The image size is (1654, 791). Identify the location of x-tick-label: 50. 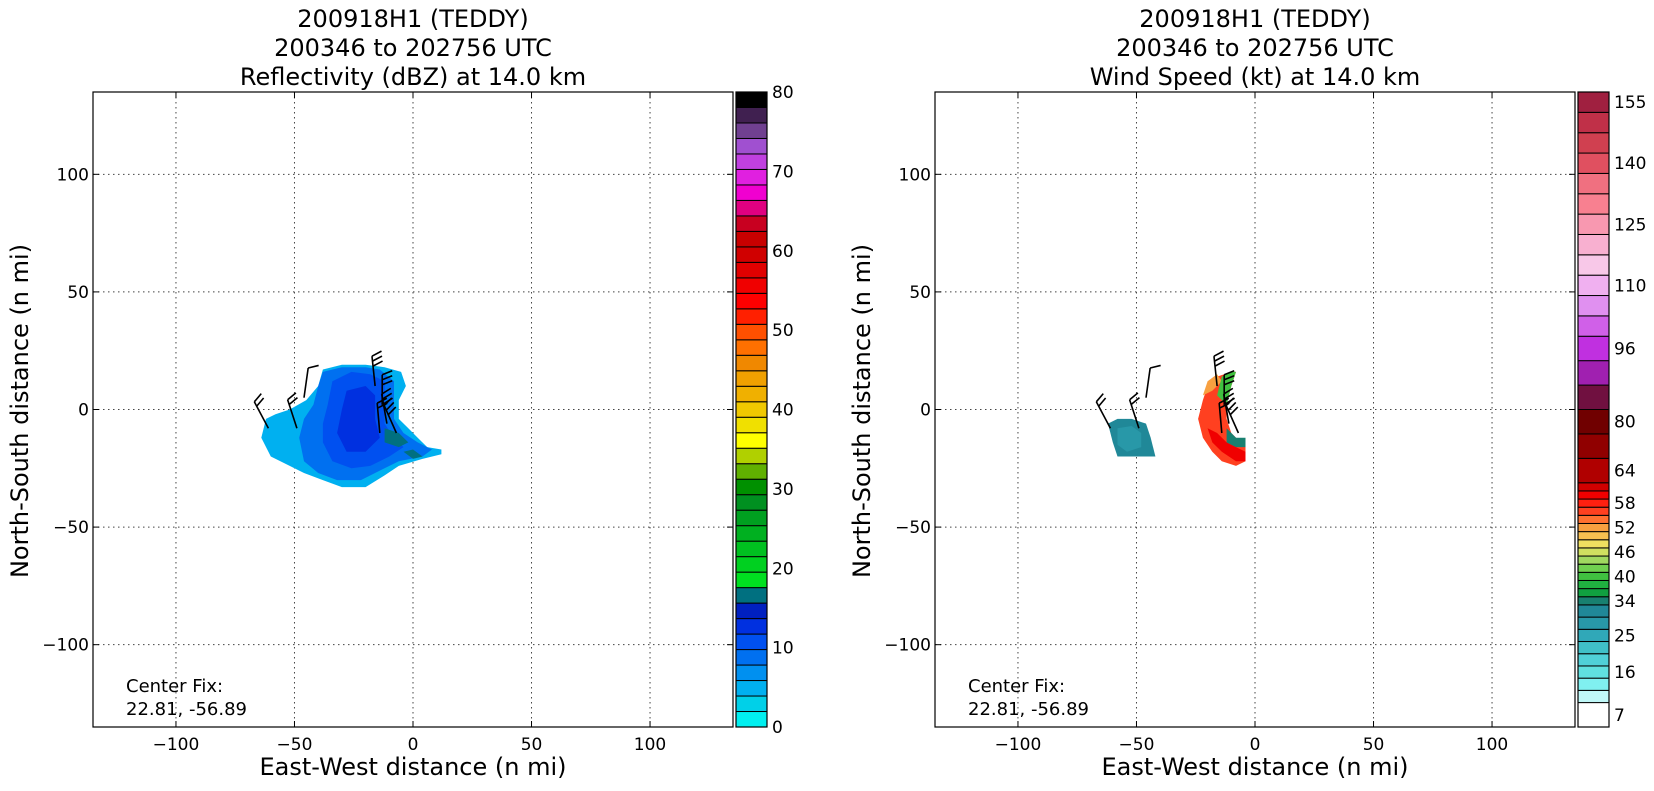
(532, 745).